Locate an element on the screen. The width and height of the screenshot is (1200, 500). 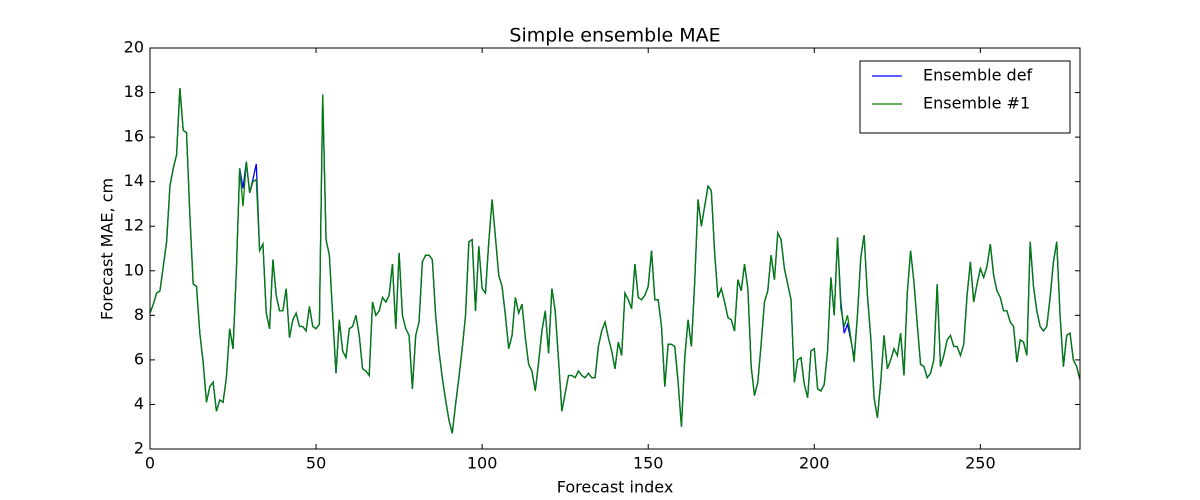
y-tick-label: 2 is located at coordinates (139, 448).